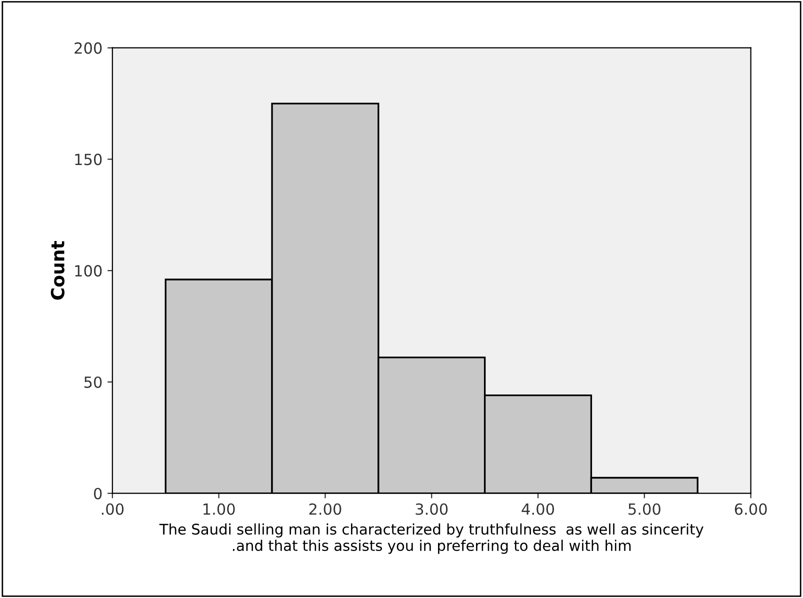  What do you see at coordinates (88, 271) in the screenshot?
I see `y-tick-label: 100` at bounding box center [88, 271].